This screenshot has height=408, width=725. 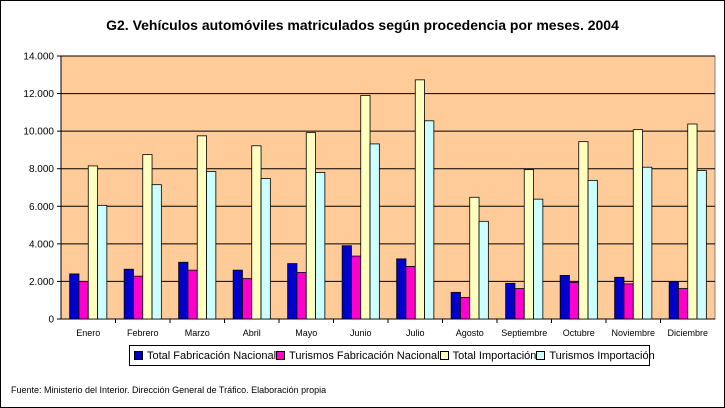 I want to click on legend-entry: Turismos Importación, so click(x=595, y=355).